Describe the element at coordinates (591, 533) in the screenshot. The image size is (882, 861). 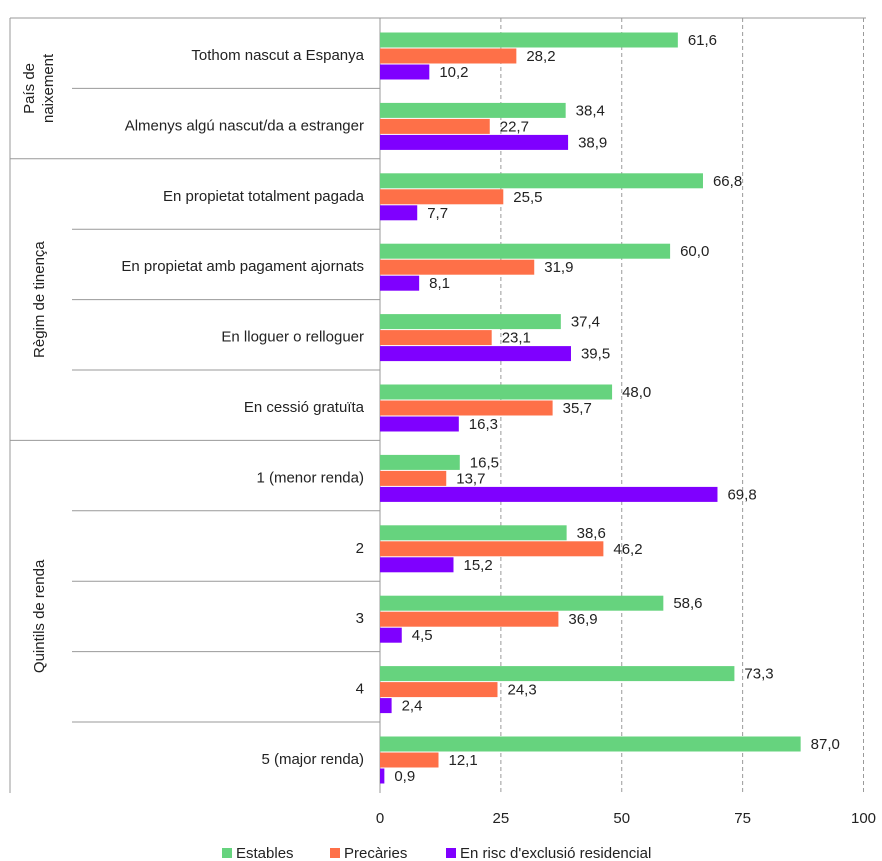
I see `data-label: 38,6` at that location.